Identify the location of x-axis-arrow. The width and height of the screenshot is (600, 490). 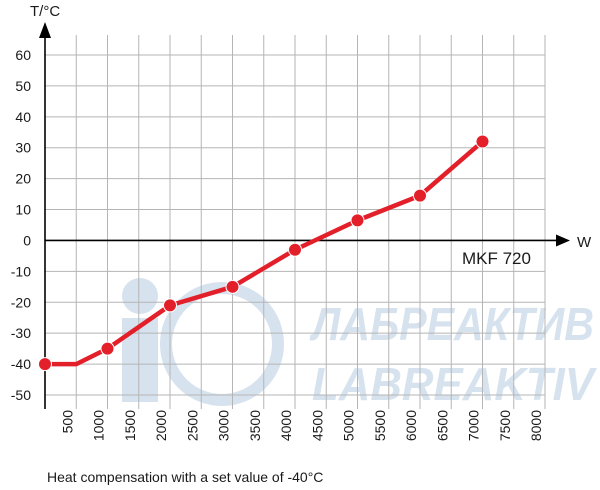
(563, 240).